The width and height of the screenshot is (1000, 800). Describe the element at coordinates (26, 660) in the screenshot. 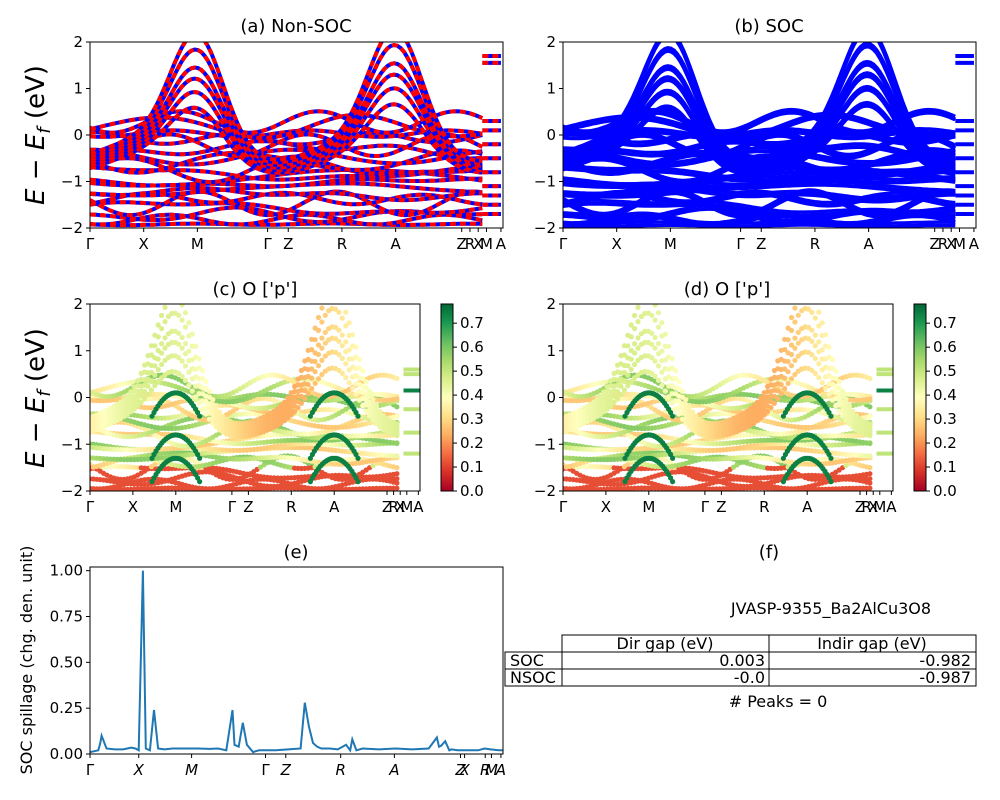

I see `panel-e-ylabel: SOC spillage (chg. den. unit)` at that location.